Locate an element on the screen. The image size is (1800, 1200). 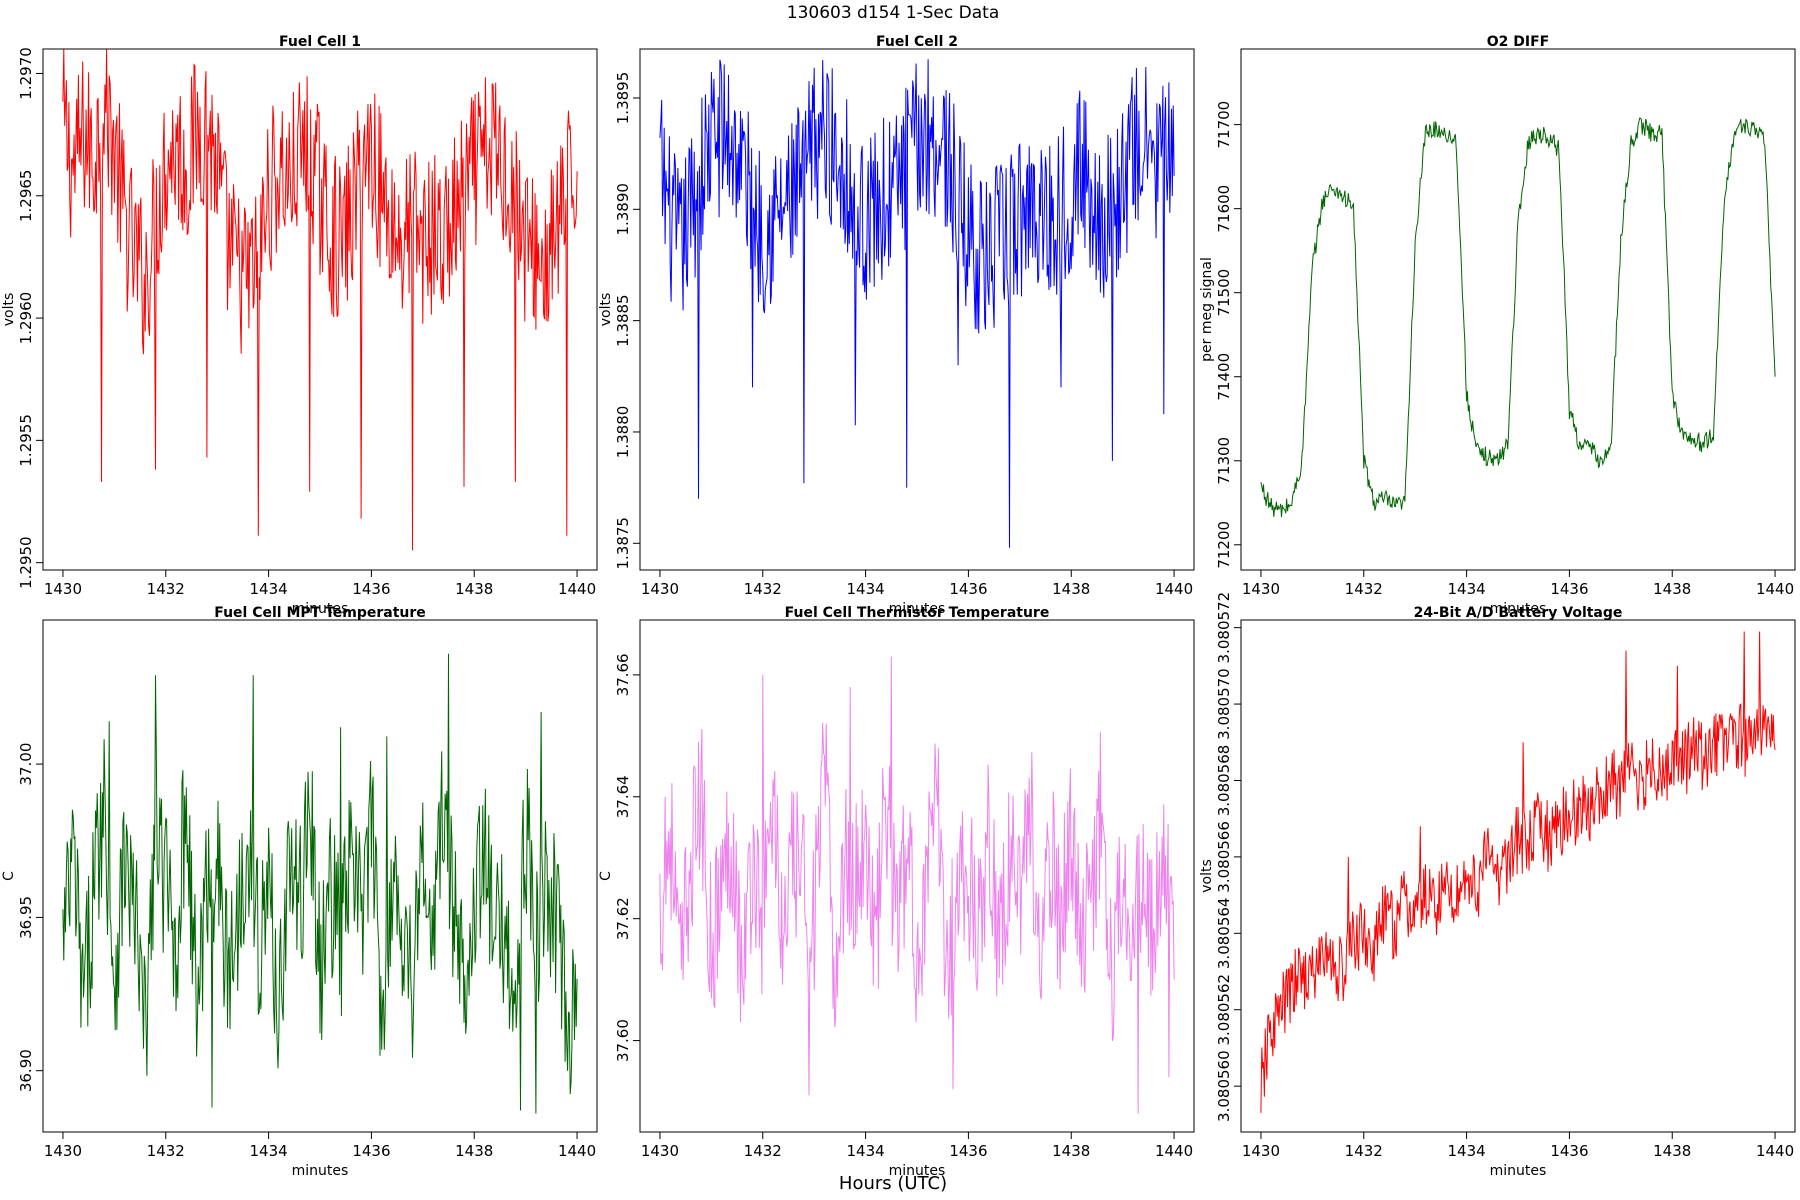
y-tick-label: 3.080572 is located at coordinates (1224, 628).